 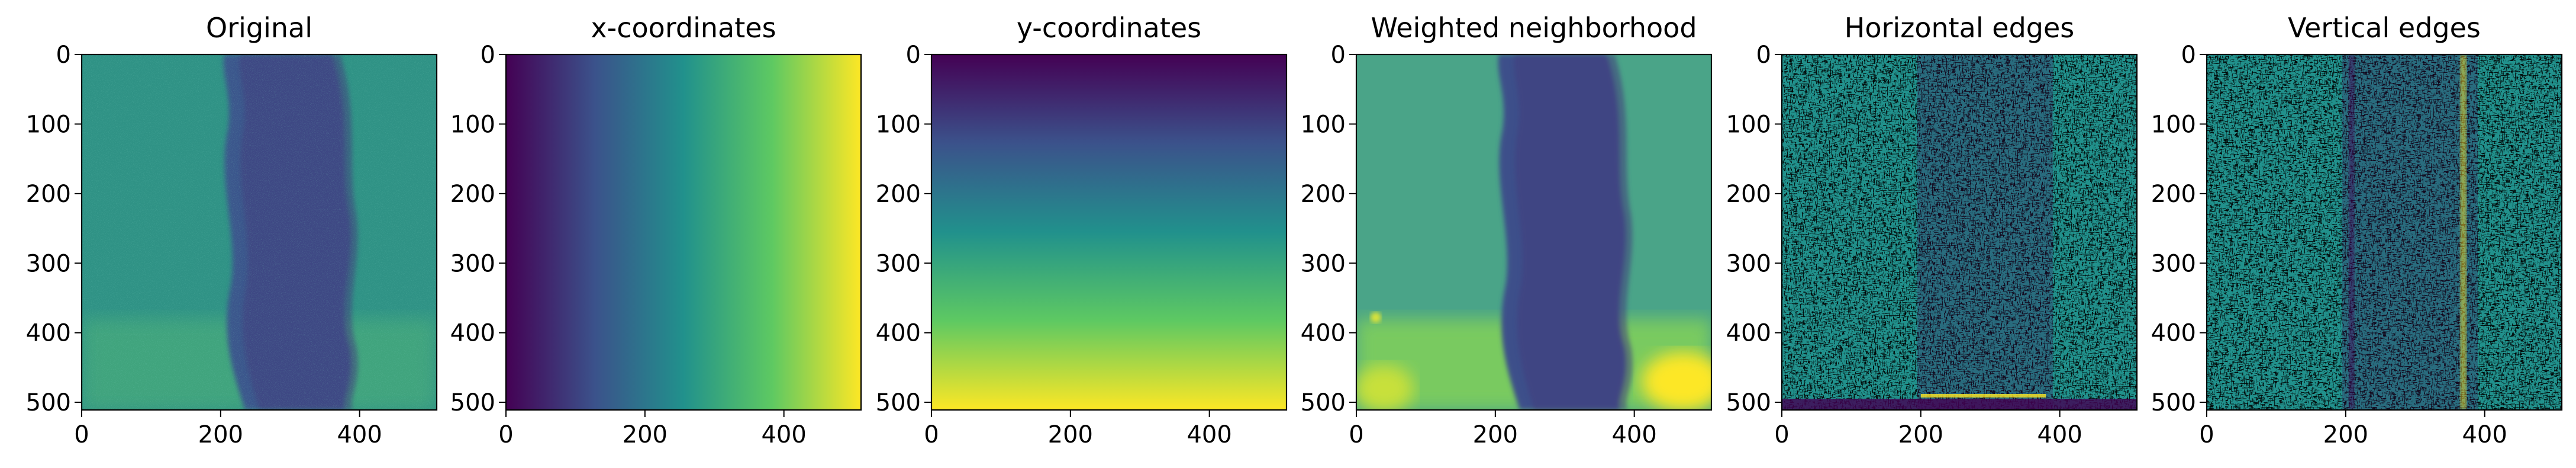 What do you see at coordinates (1109, 28) in the screenshot?
I see `panel-title: y-coordinates` at bounding box center [1109, 28].